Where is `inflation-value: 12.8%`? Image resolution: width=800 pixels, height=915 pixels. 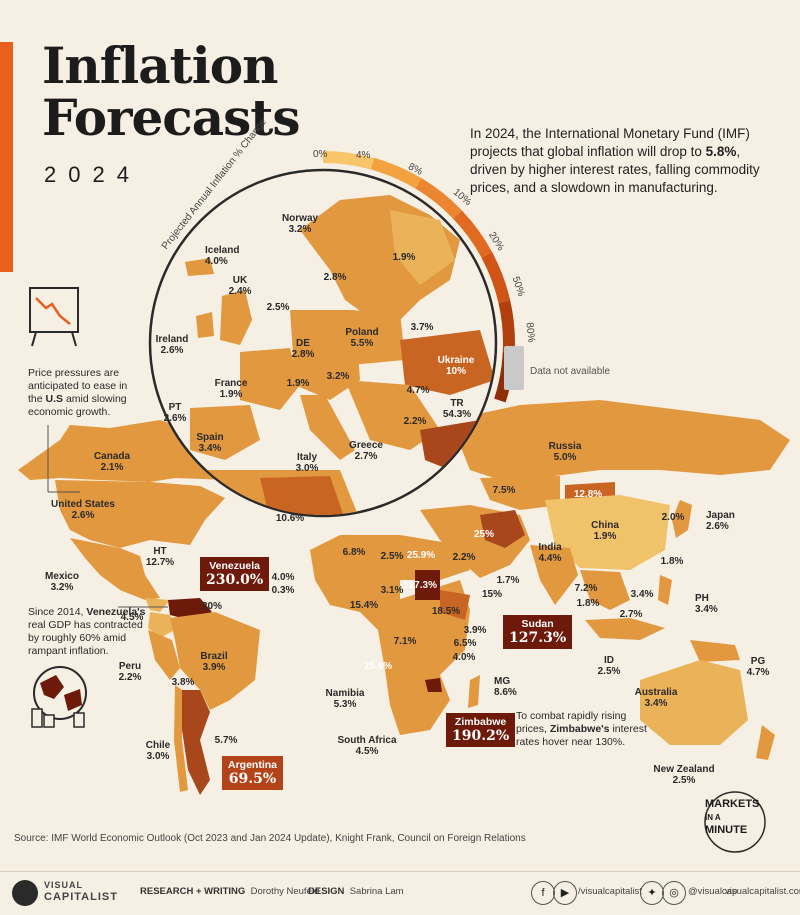 inflation-value: 12.8% is located at coordinates (588, 494).